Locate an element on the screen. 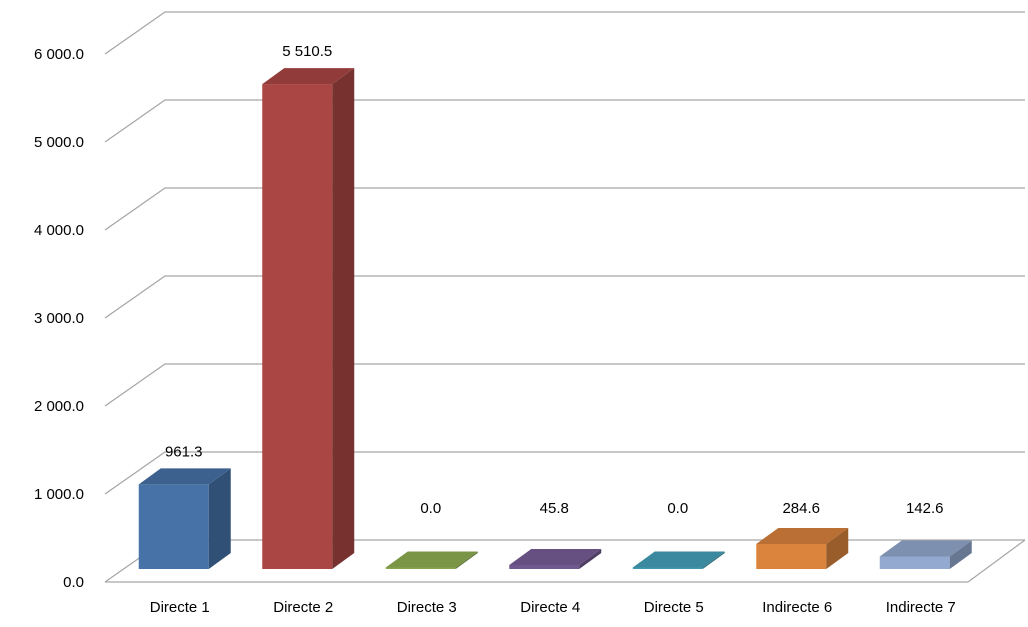 Image resolution: width=1028 pixels, height=627 pixels. data-label: 961.3 is located at coordinates (184, 451).